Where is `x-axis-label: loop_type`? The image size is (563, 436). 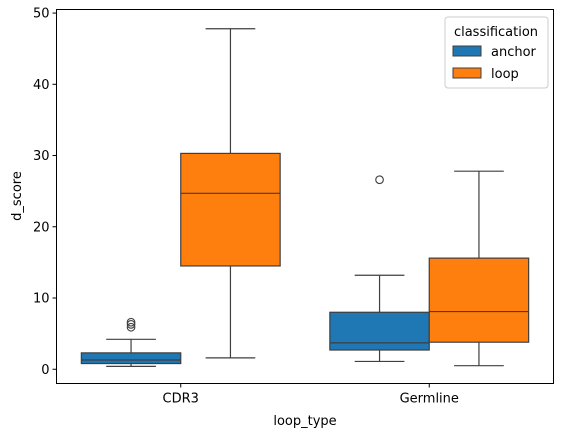 x-axis-label: loop_type is located at coordinates (304, 421).